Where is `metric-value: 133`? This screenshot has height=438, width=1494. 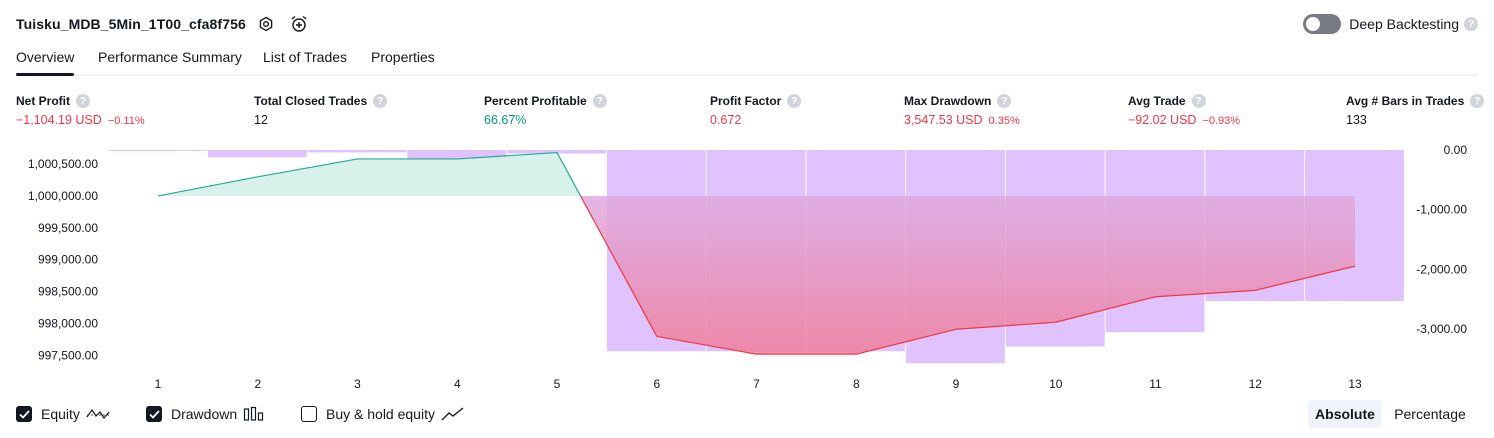
metric-value: 133 is located at coordinates (1356, 120).